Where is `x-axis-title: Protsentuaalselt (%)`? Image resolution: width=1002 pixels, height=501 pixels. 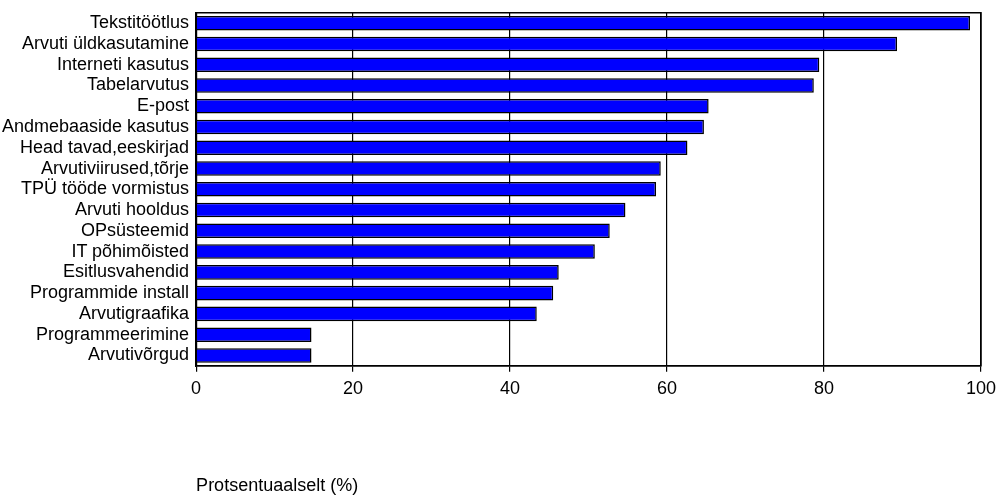 x-axis-title: Protsentuaalselt (%) is located at coordinates (277, 485).